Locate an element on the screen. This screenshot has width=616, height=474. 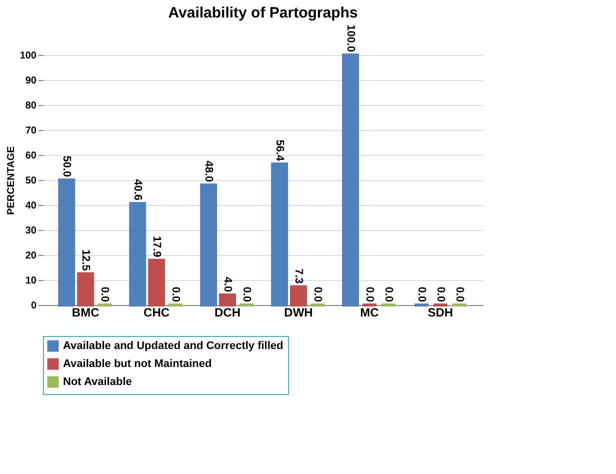
y-tick-label: 90 is located at coordinates (31, 81).